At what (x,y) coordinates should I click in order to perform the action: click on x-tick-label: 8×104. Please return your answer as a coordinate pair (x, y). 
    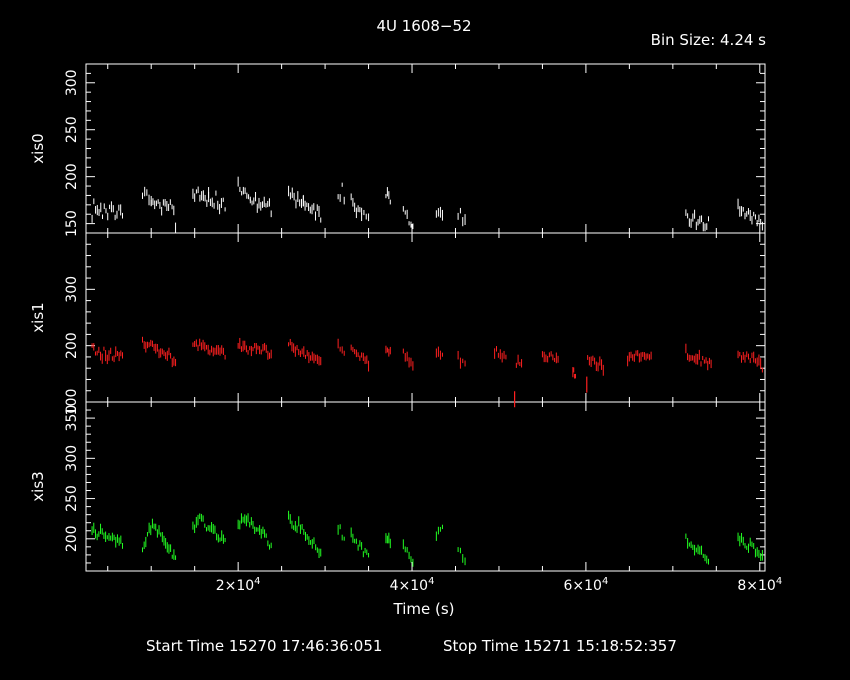
    Looking at the image, I should click on (759, 585).